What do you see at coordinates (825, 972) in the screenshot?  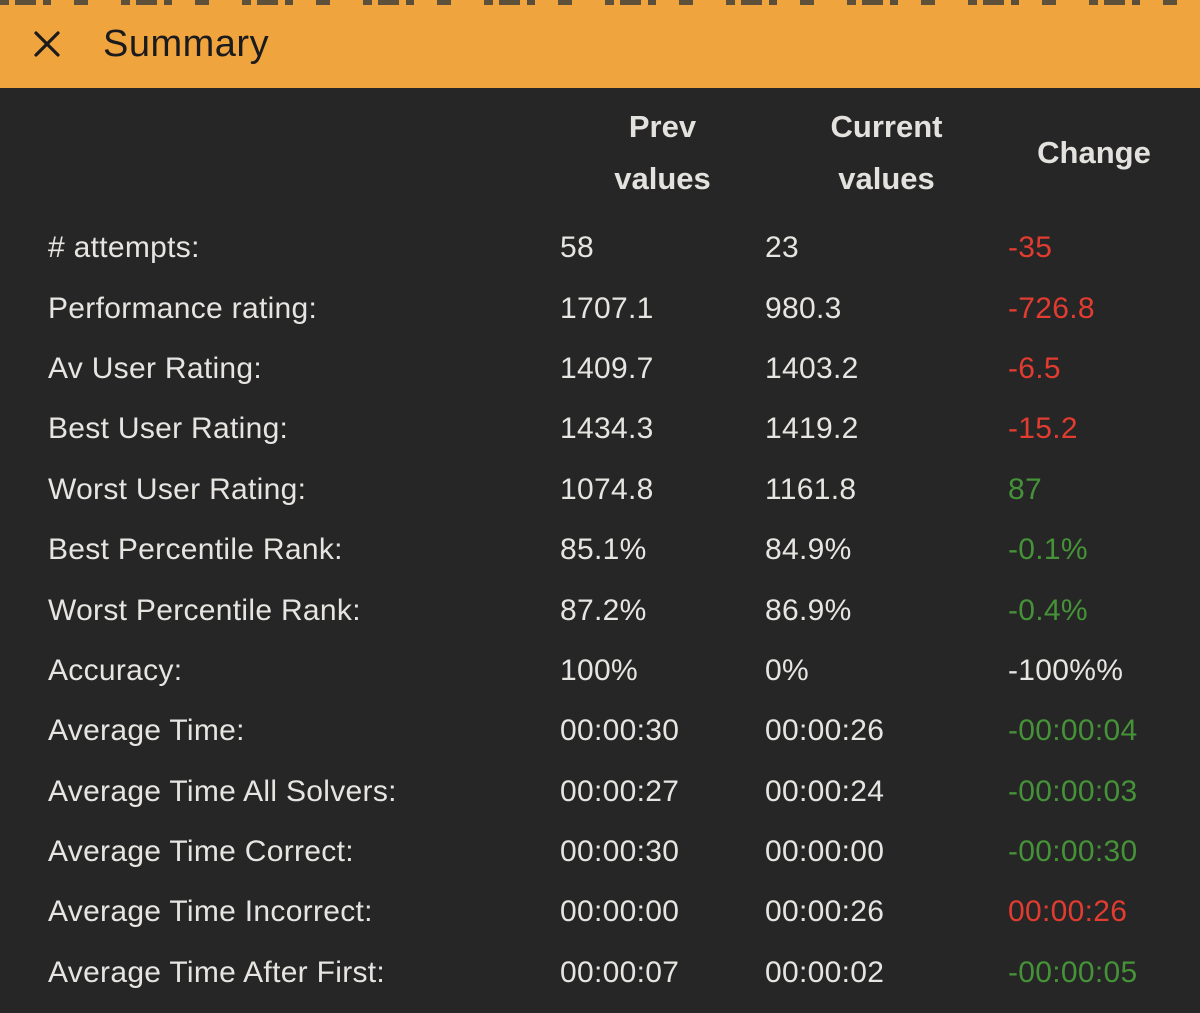 I see `current-value: 00:00:02` at bounding box center [825, 972].